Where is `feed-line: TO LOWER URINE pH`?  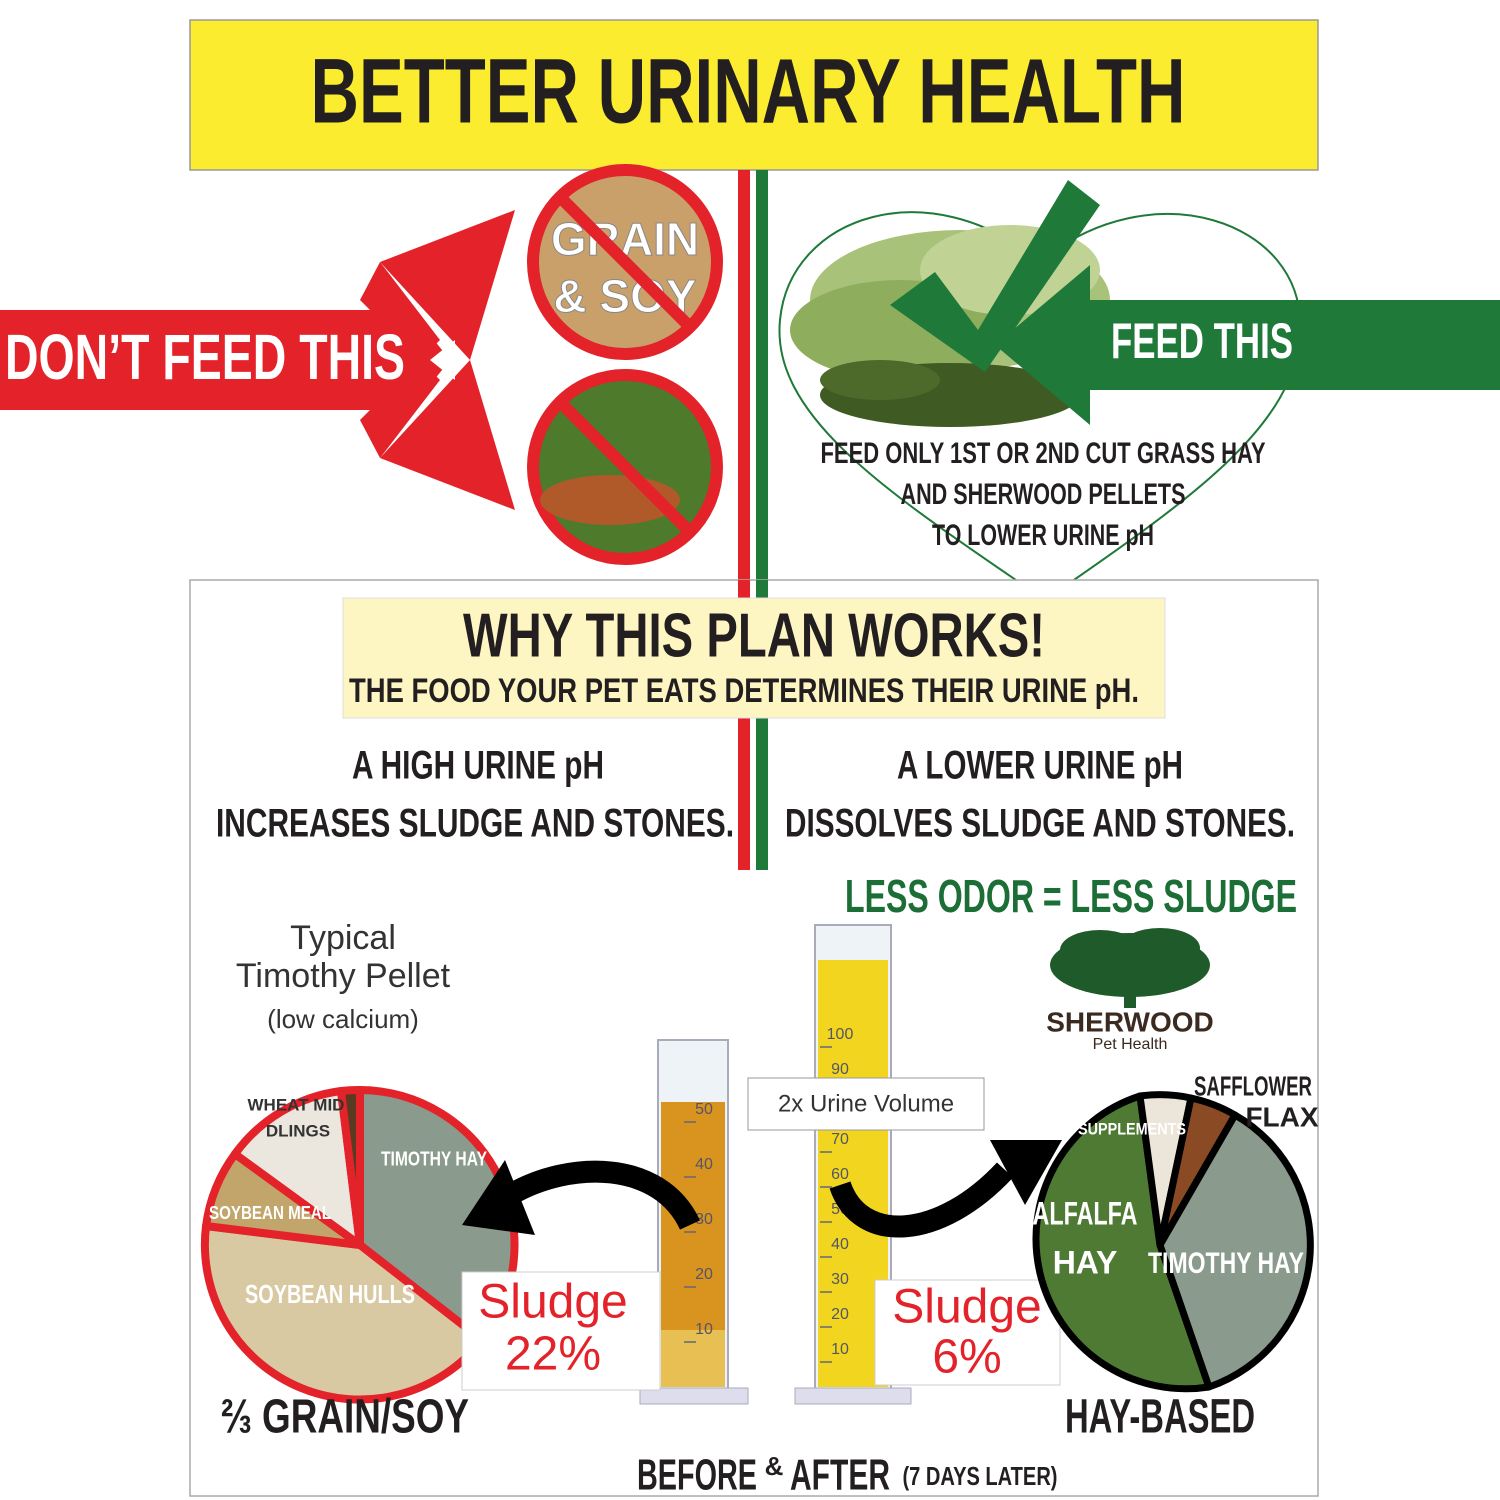 feed-line: TO LOWER URINE pH is located at coordinates (1043, 535).